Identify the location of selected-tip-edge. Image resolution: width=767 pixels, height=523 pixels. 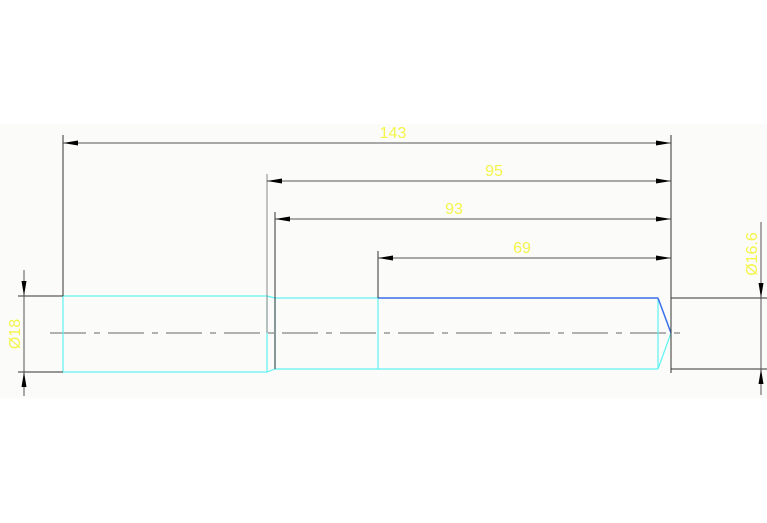
(664, 315).